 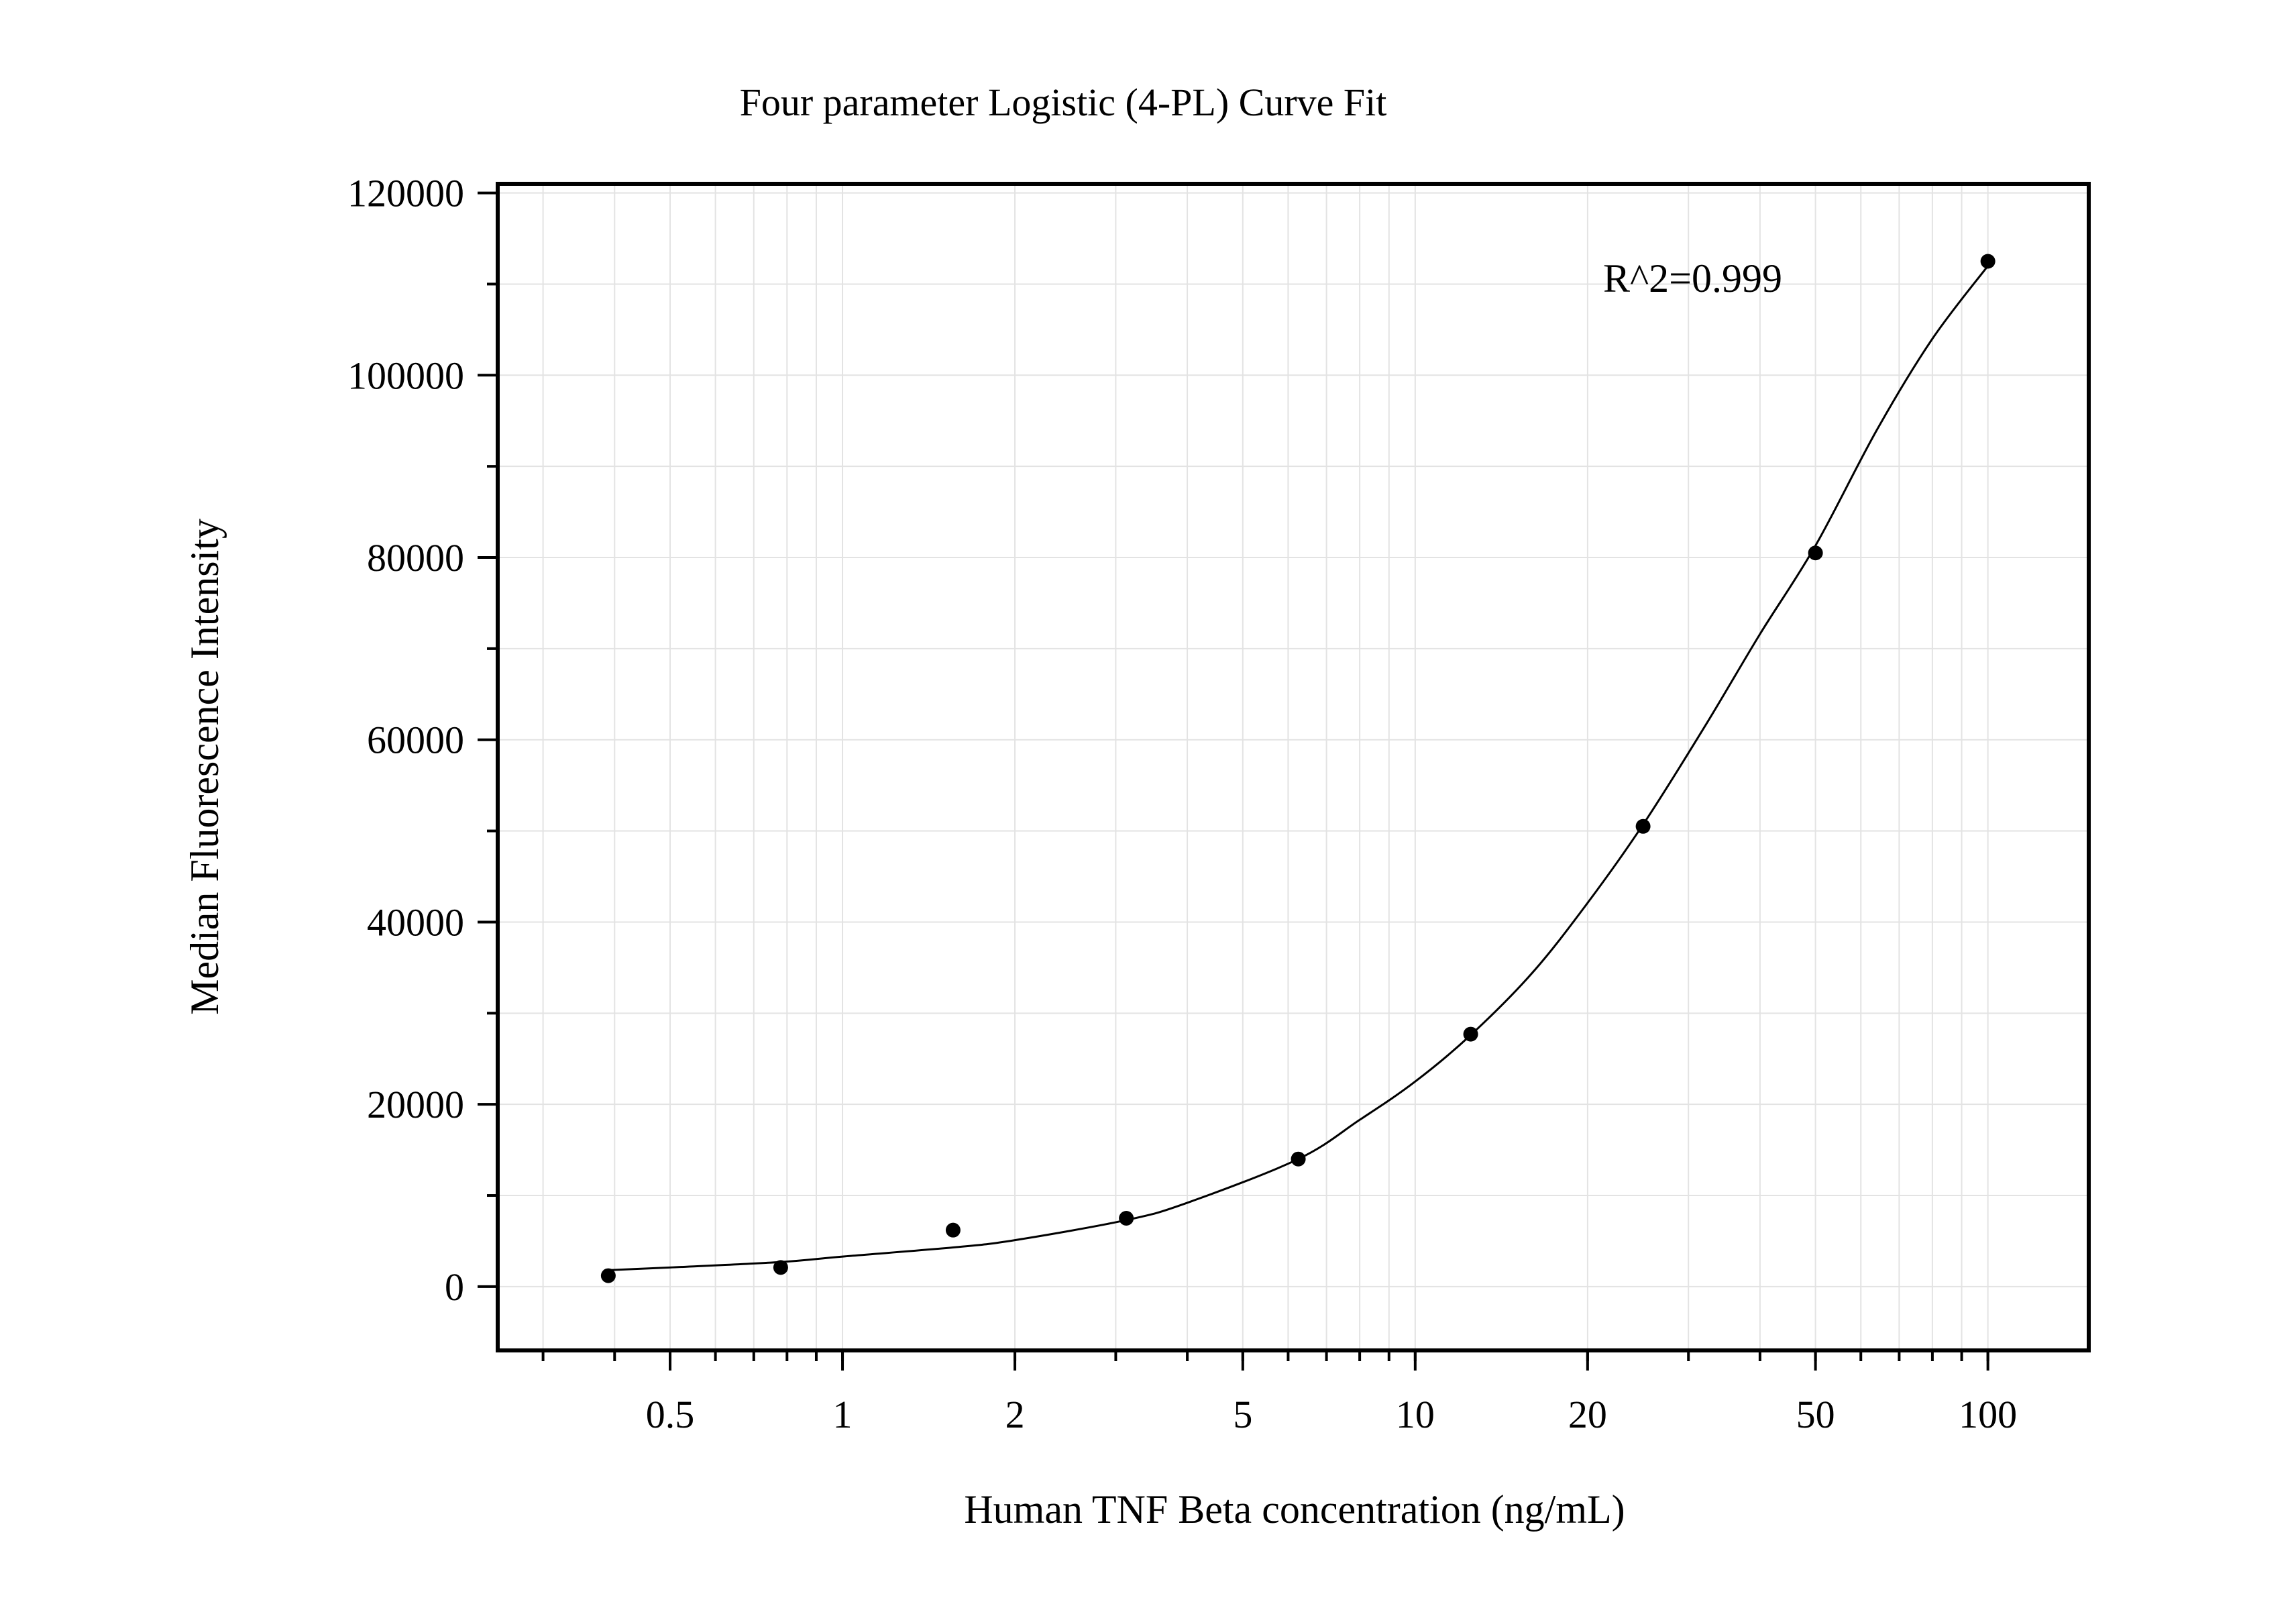 I want to click on y-tick-label: 100000, so click(x=405, y=375).